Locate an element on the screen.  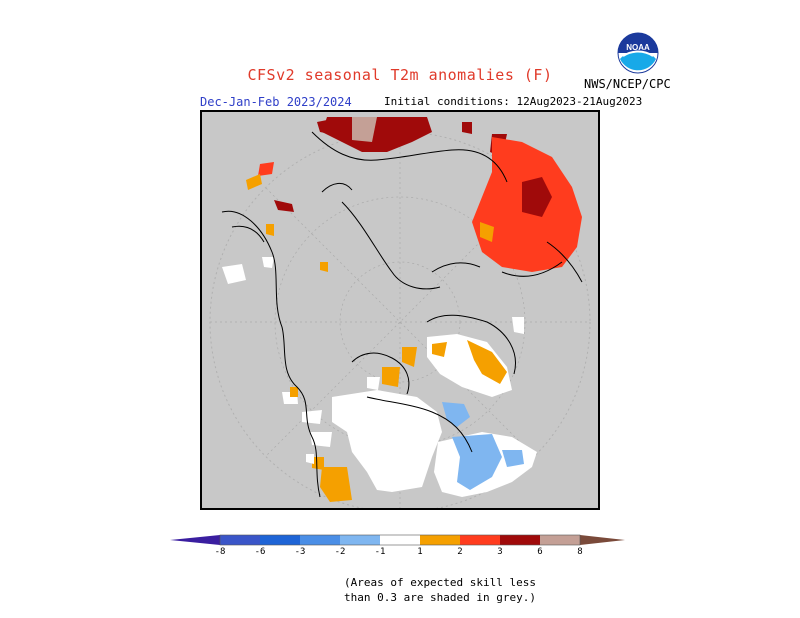
colorbar-arrow-high is located at coordinates (602, 540).